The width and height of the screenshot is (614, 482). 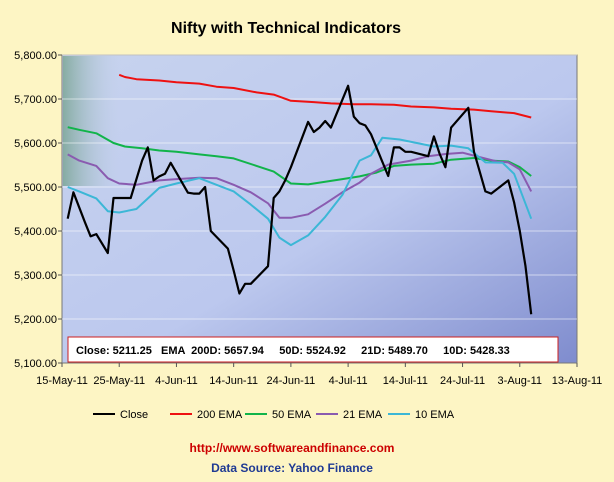 What do you see at coordinates (520, 381) in the screenshot?
I see `x-tick-label: 3-Aug-11` at bounding box center [520, 381].